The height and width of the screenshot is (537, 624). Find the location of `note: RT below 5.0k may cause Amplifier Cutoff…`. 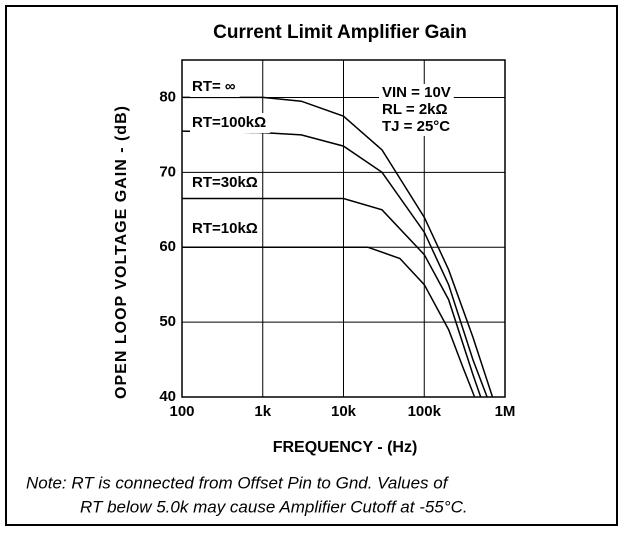

note: RT below 5.0k may cause Amplifier Cutoff… is located at coordinates (274, 506).